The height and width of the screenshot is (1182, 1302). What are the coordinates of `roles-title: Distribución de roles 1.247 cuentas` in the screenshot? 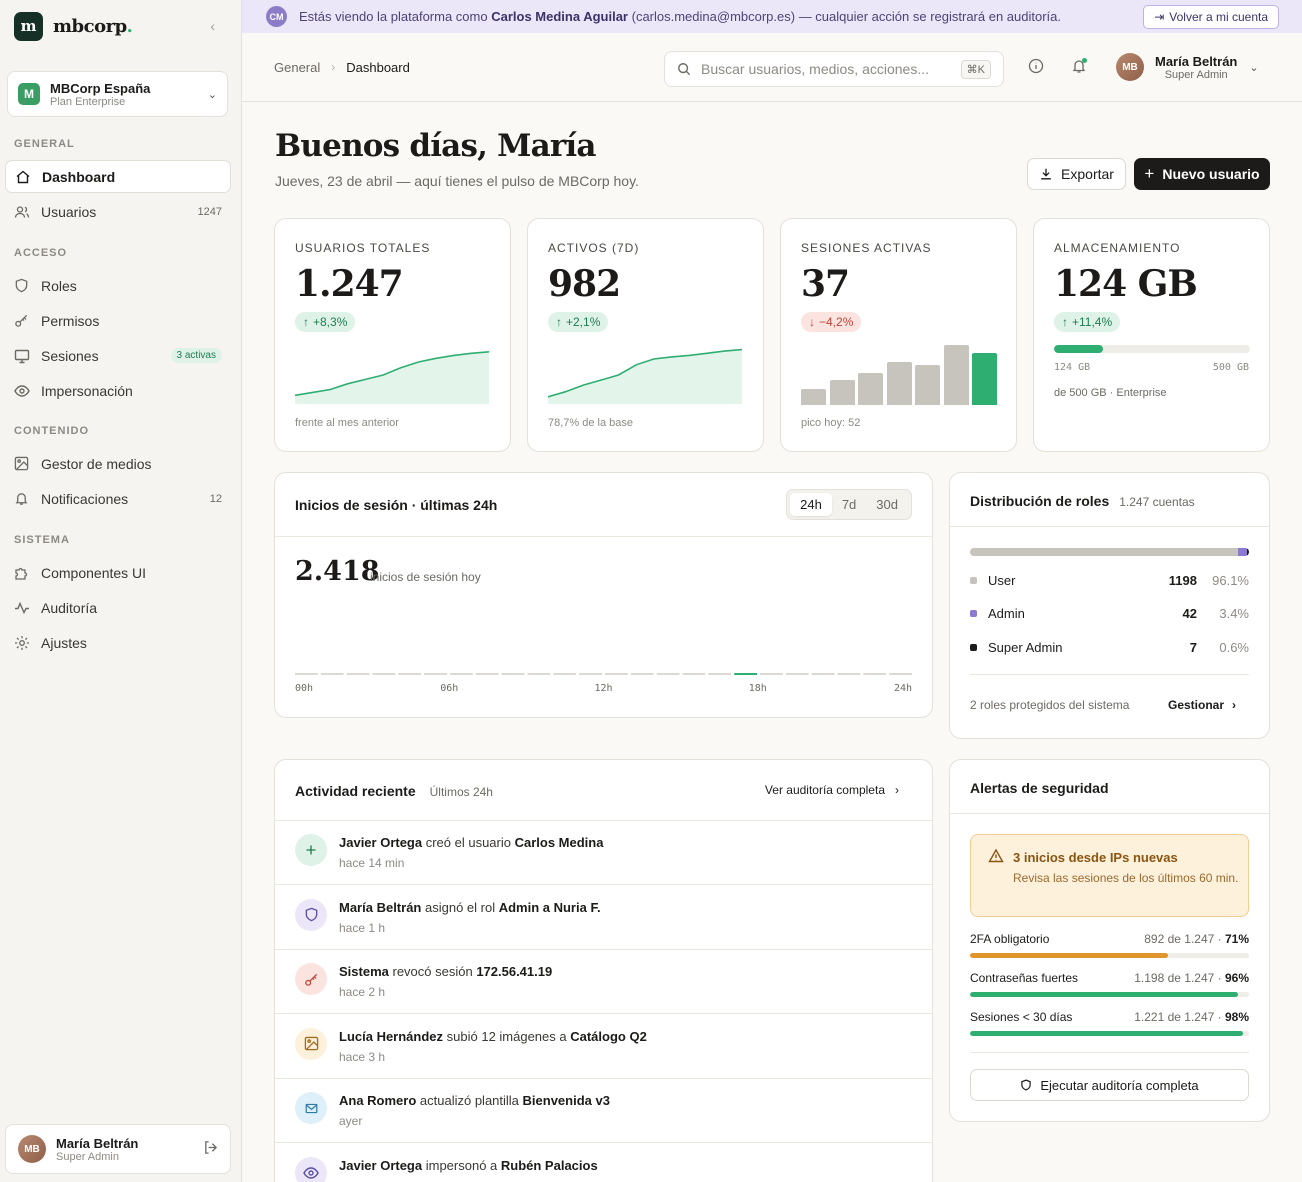 It's located at (1082, 501).